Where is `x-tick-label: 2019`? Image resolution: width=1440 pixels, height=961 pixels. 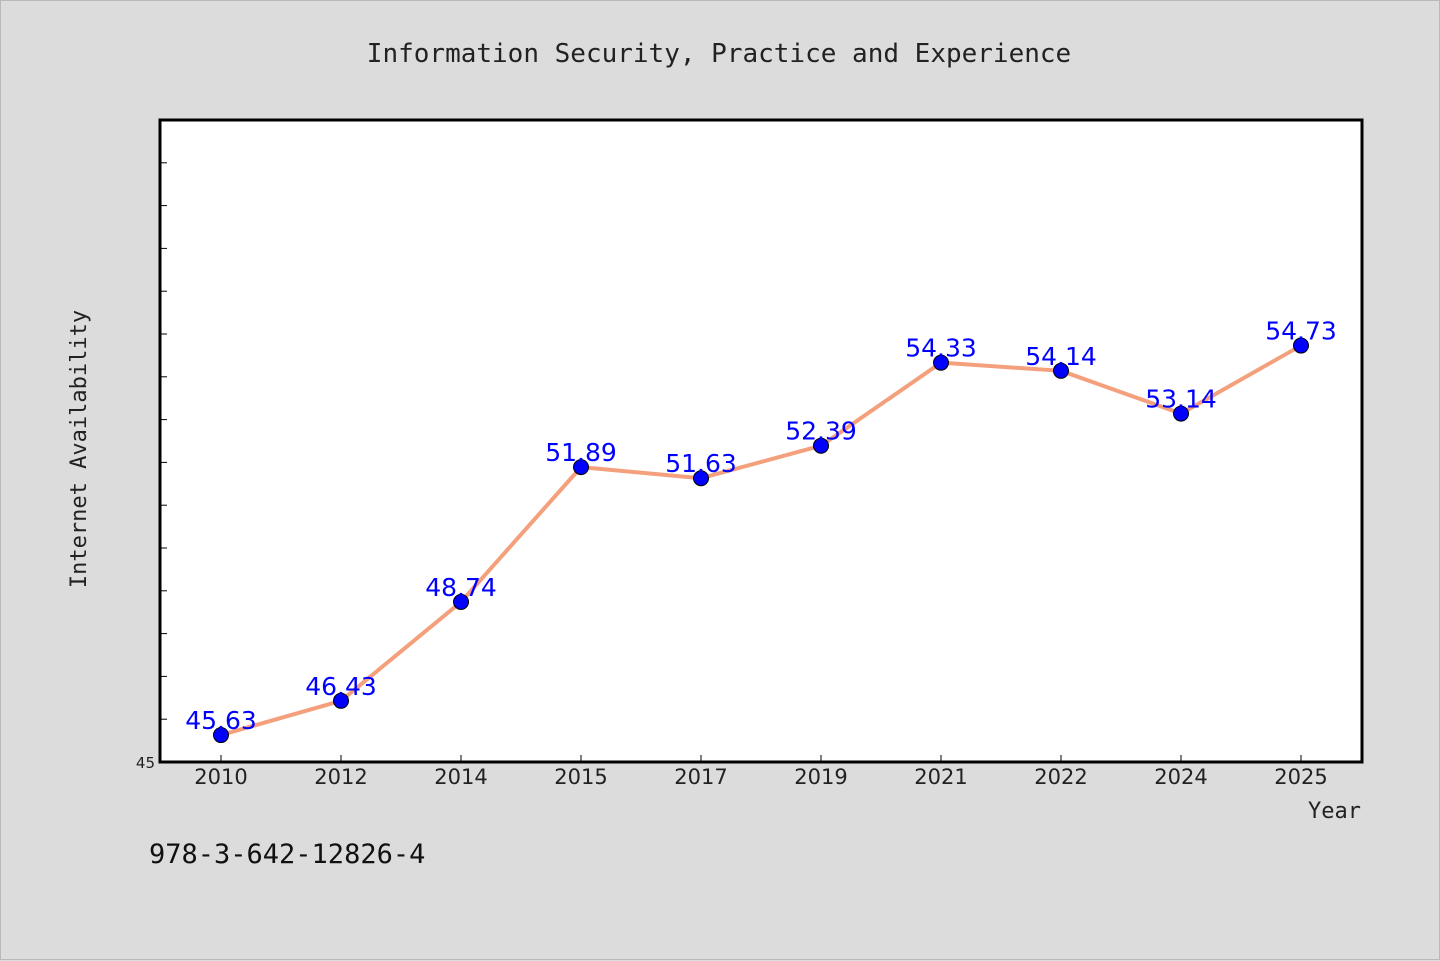 x-tick-label: 2019 is located at coordinates (820, 777).